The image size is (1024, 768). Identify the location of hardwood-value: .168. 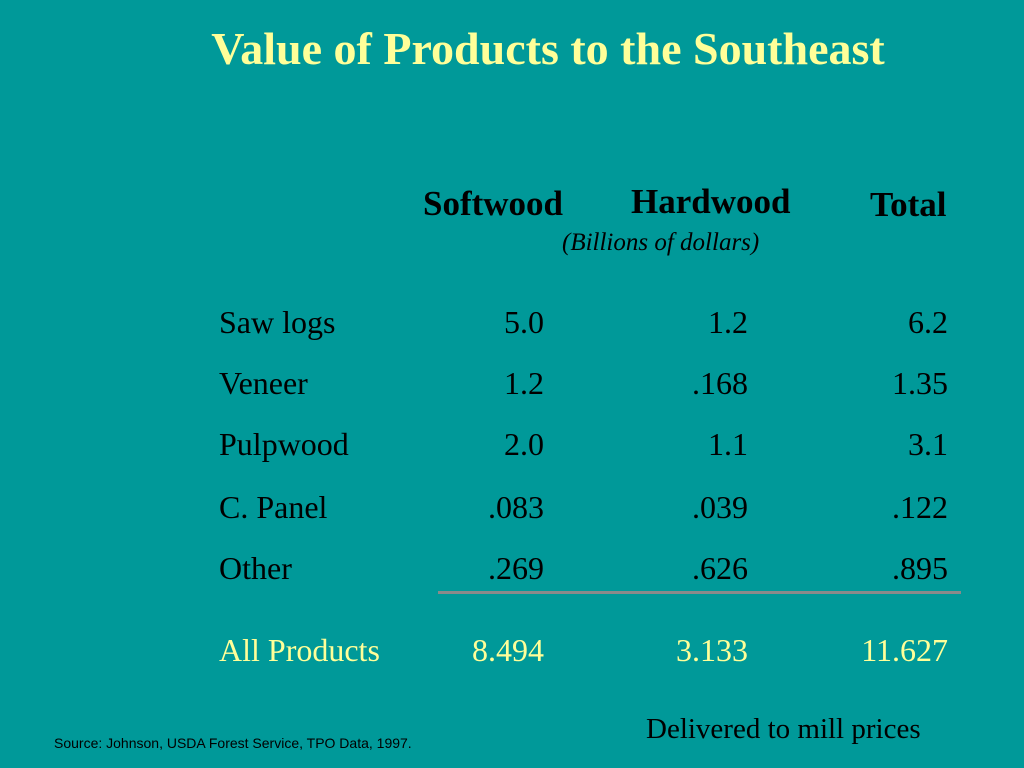
(720, 383).